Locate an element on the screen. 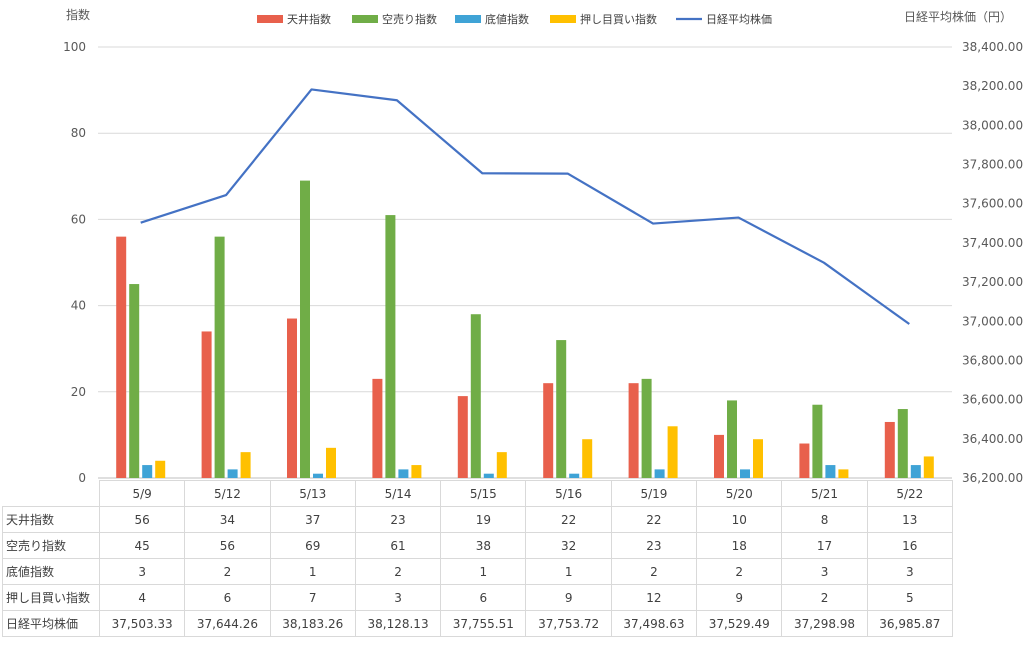  table-cell: 69 is located at coordinates (312, 545).